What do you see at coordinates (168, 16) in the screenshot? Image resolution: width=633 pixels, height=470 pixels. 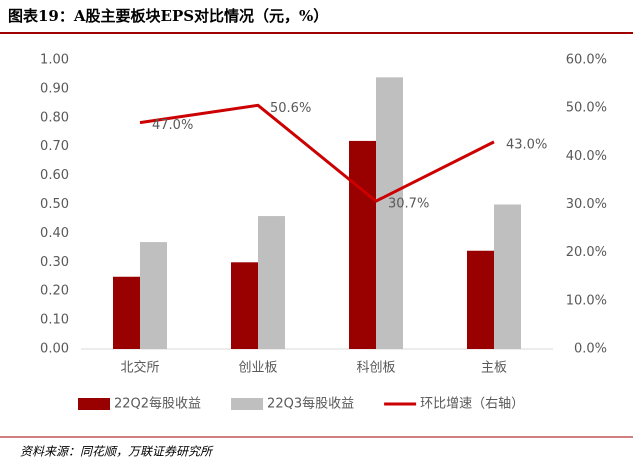 I see `chart-title: 图表19：A股主要板块EPS对比情况（元，%）` at bounding box center [168, 16].